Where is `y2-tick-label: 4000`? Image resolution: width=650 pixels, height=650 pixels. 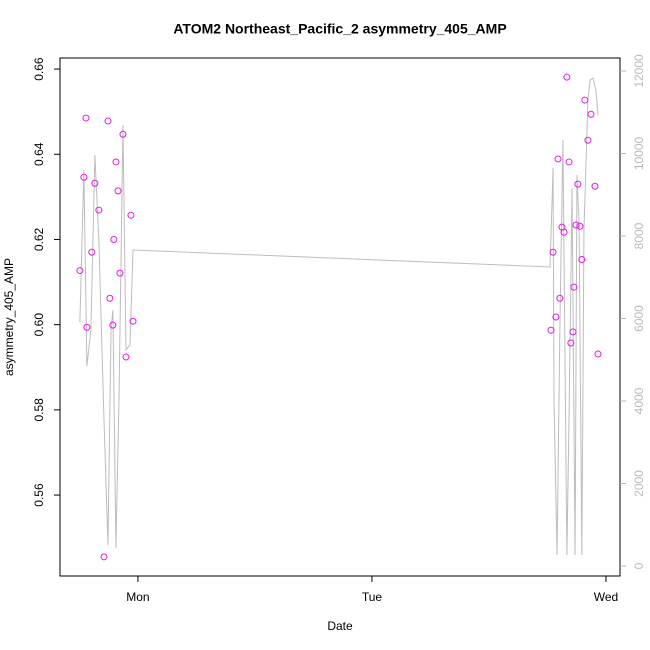 y2-tick-label: 4000 is located at coordinates (639, 400).